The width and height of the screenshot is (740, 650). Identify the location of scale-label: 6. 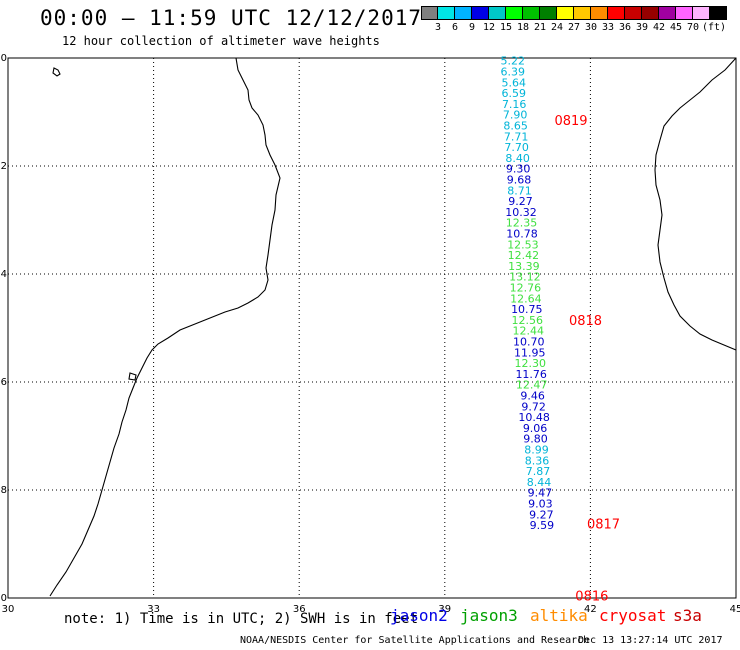
(455, 27).